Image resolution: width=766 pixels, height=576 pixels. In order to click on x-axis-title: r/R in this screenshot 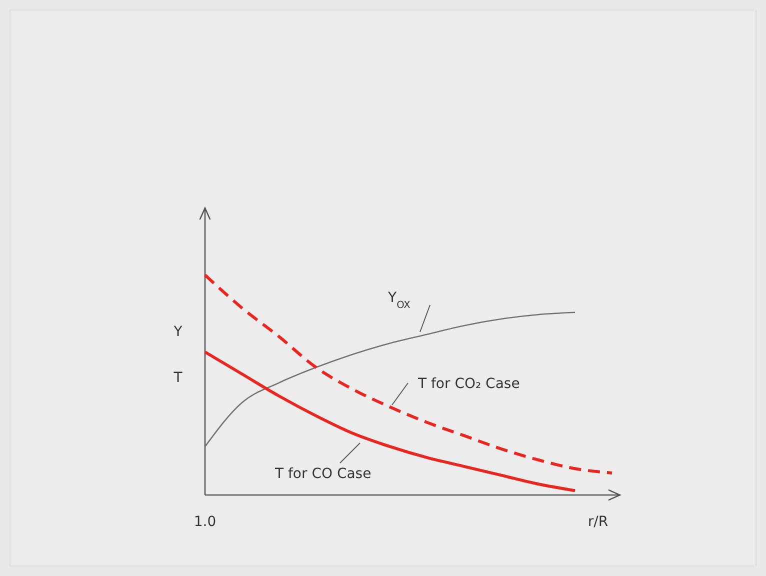, I will do `click(598, 522)`.